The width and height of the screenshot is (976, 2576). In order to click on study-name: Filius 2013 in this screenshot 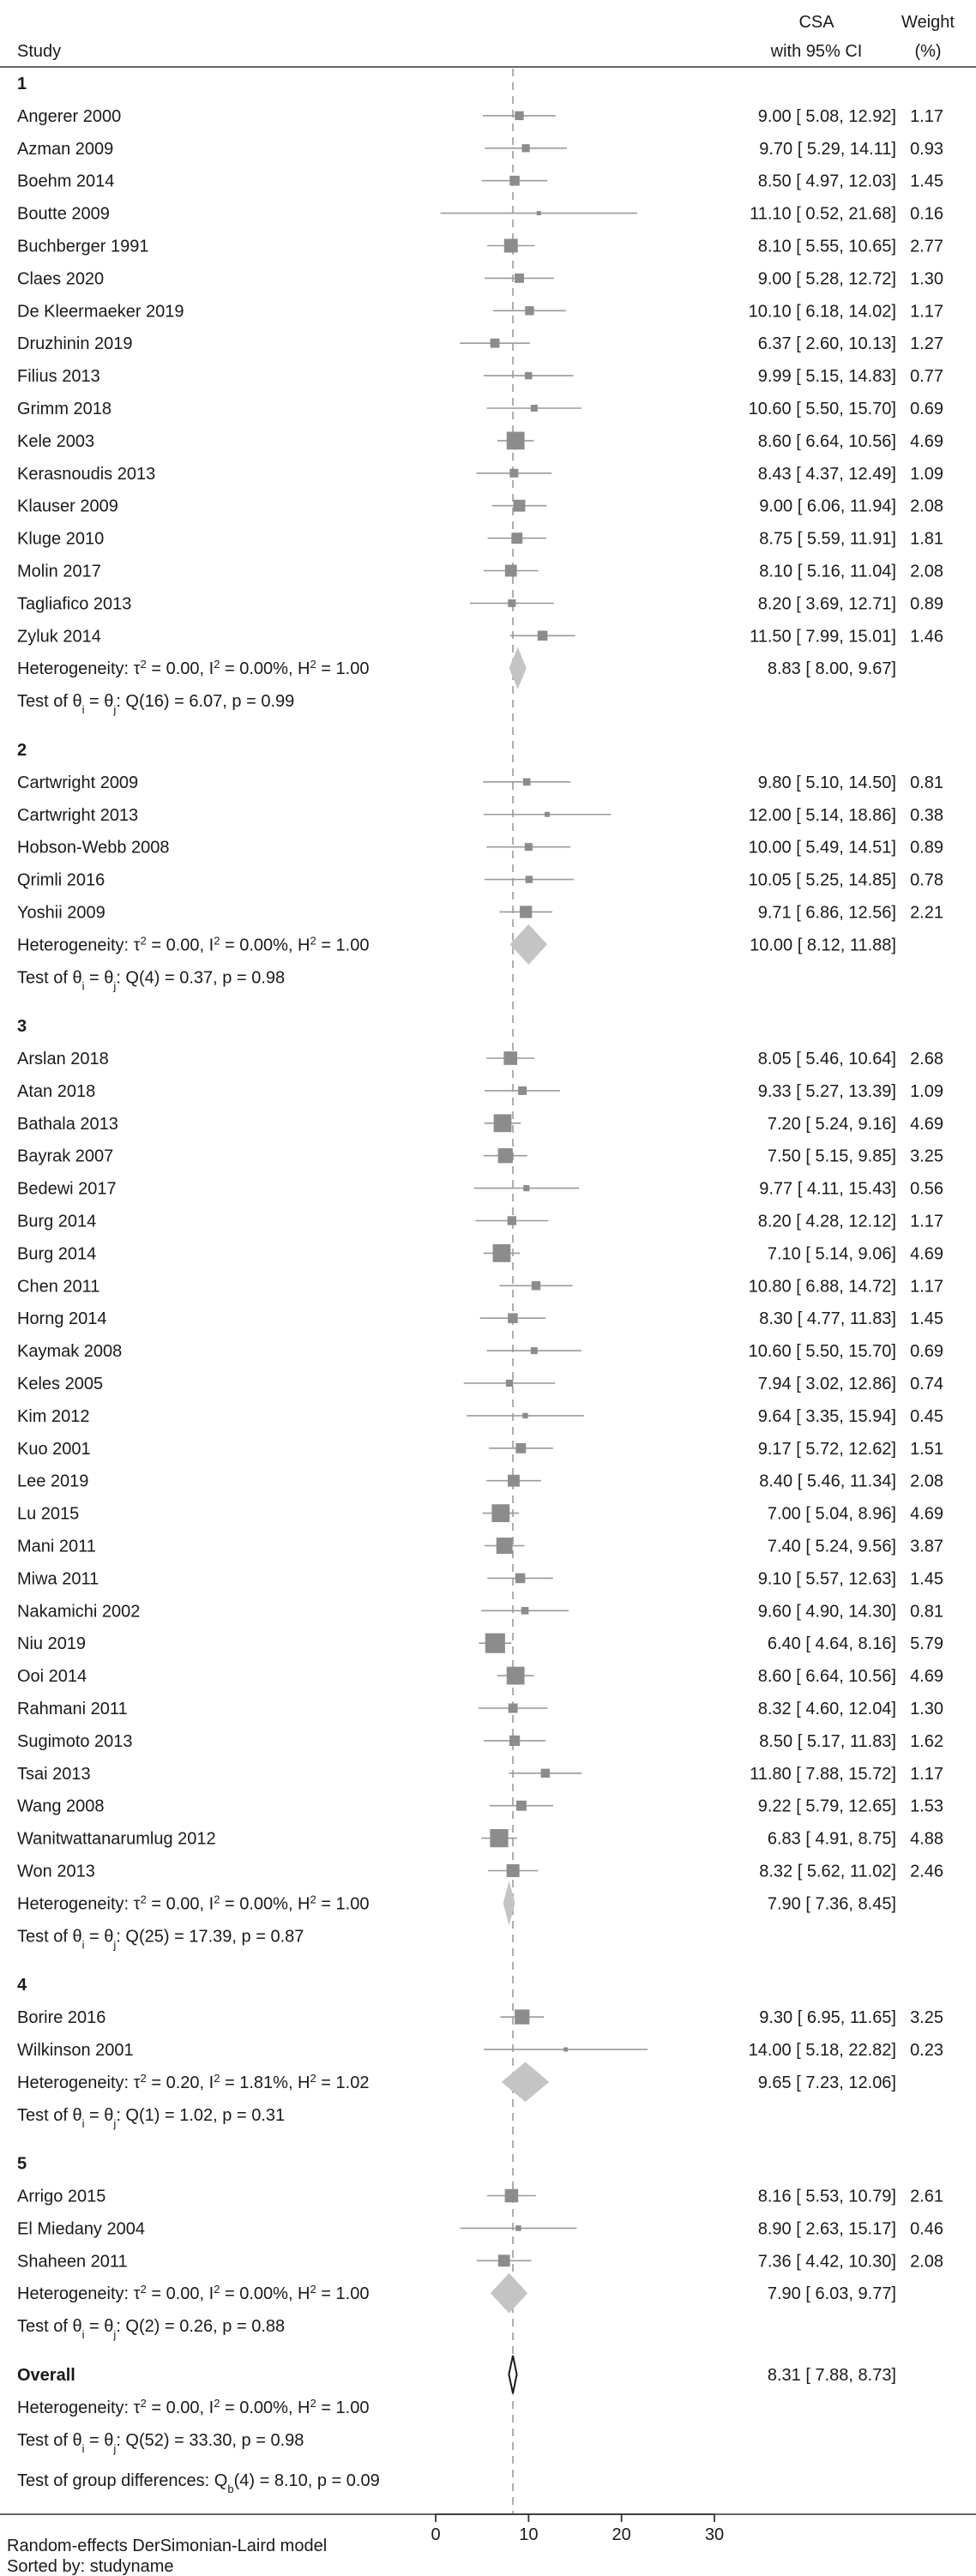, I will do `click(58, 376)`.